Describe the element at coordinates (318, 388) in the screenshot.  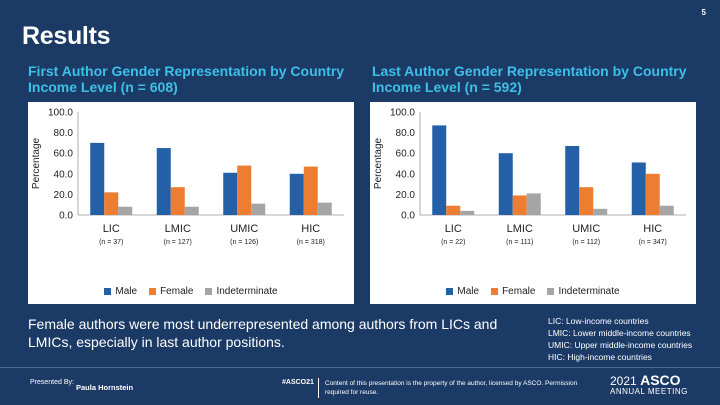
I see `footer-separator` at that location.